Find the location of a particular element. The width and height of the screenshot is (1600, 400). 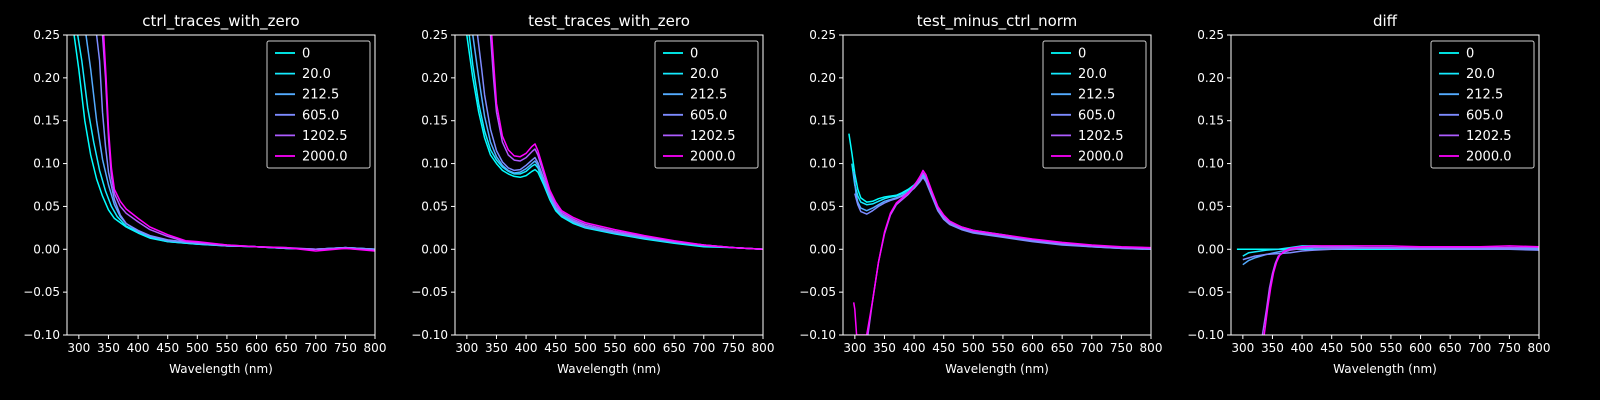

panel-title: test_traces_with_zero is located at coordinates (609, 21).